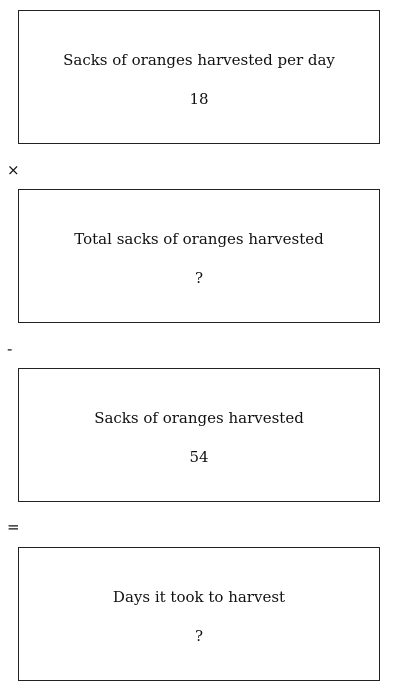  What do you see at coordinates (199, 418) in the screenshot?
I see `box-label: Sacks of oranges harvested` at bounding box center [199, 418].